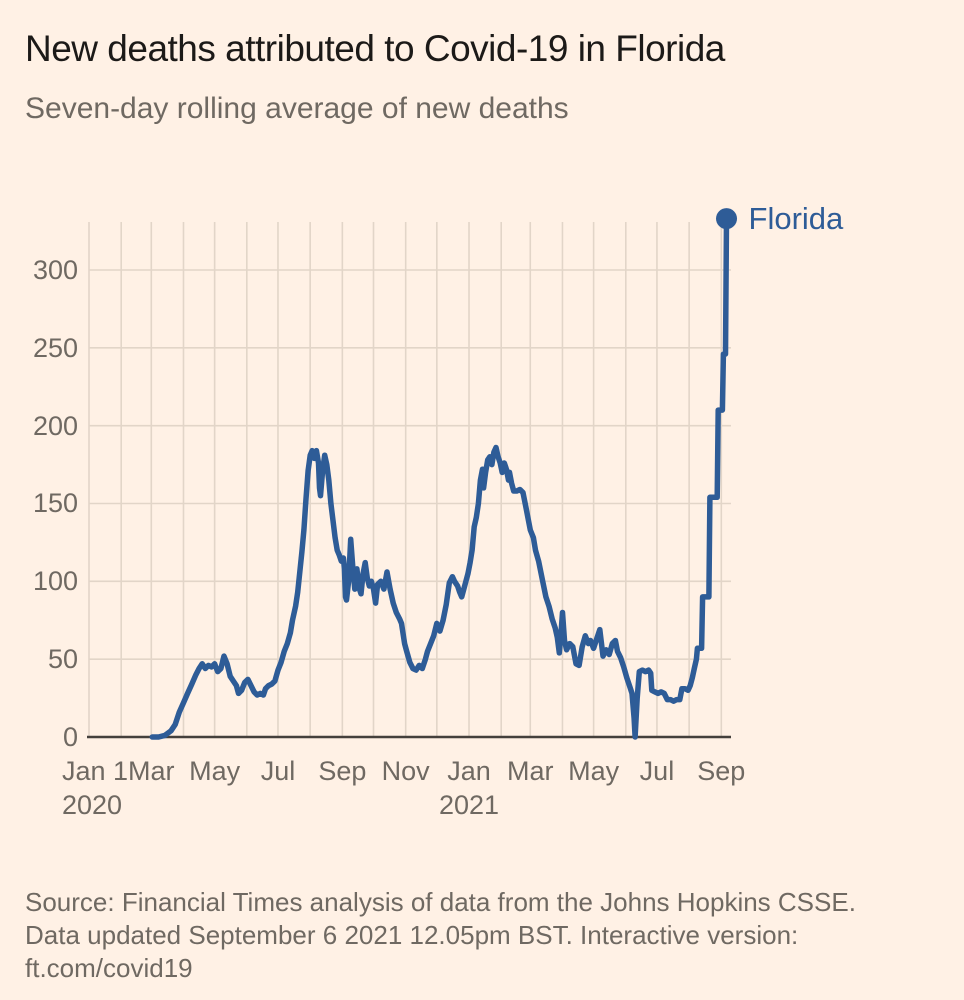  Describe the element at coordinates (469, 805) in the screenshot. I see `x-tick-year-label: 2021` at that location.